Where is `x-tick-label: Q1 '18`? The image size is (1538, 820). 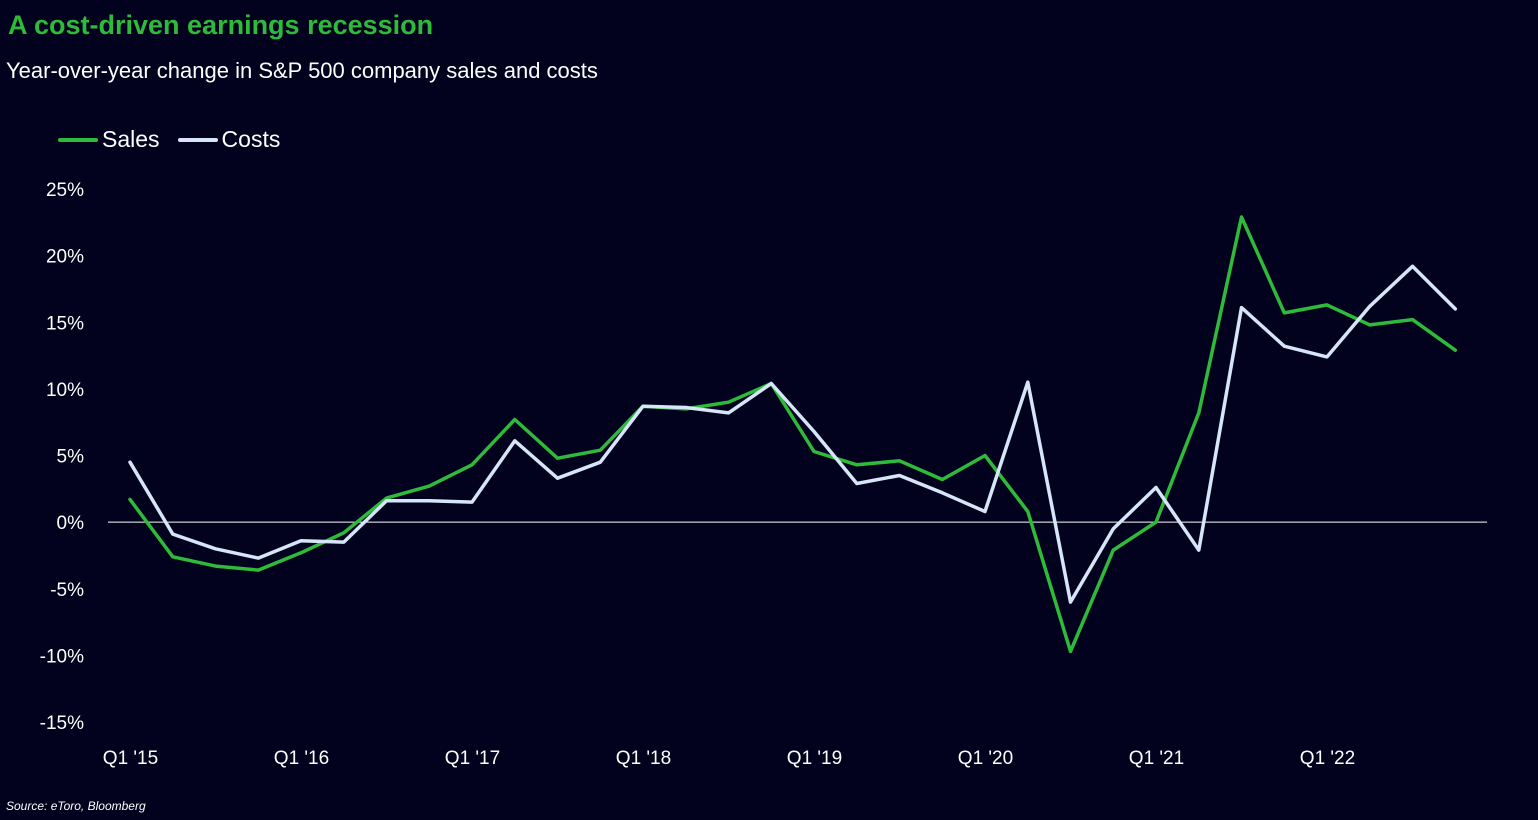 x-tick-label: Q1 '18 is located at coordinates (643, 758).